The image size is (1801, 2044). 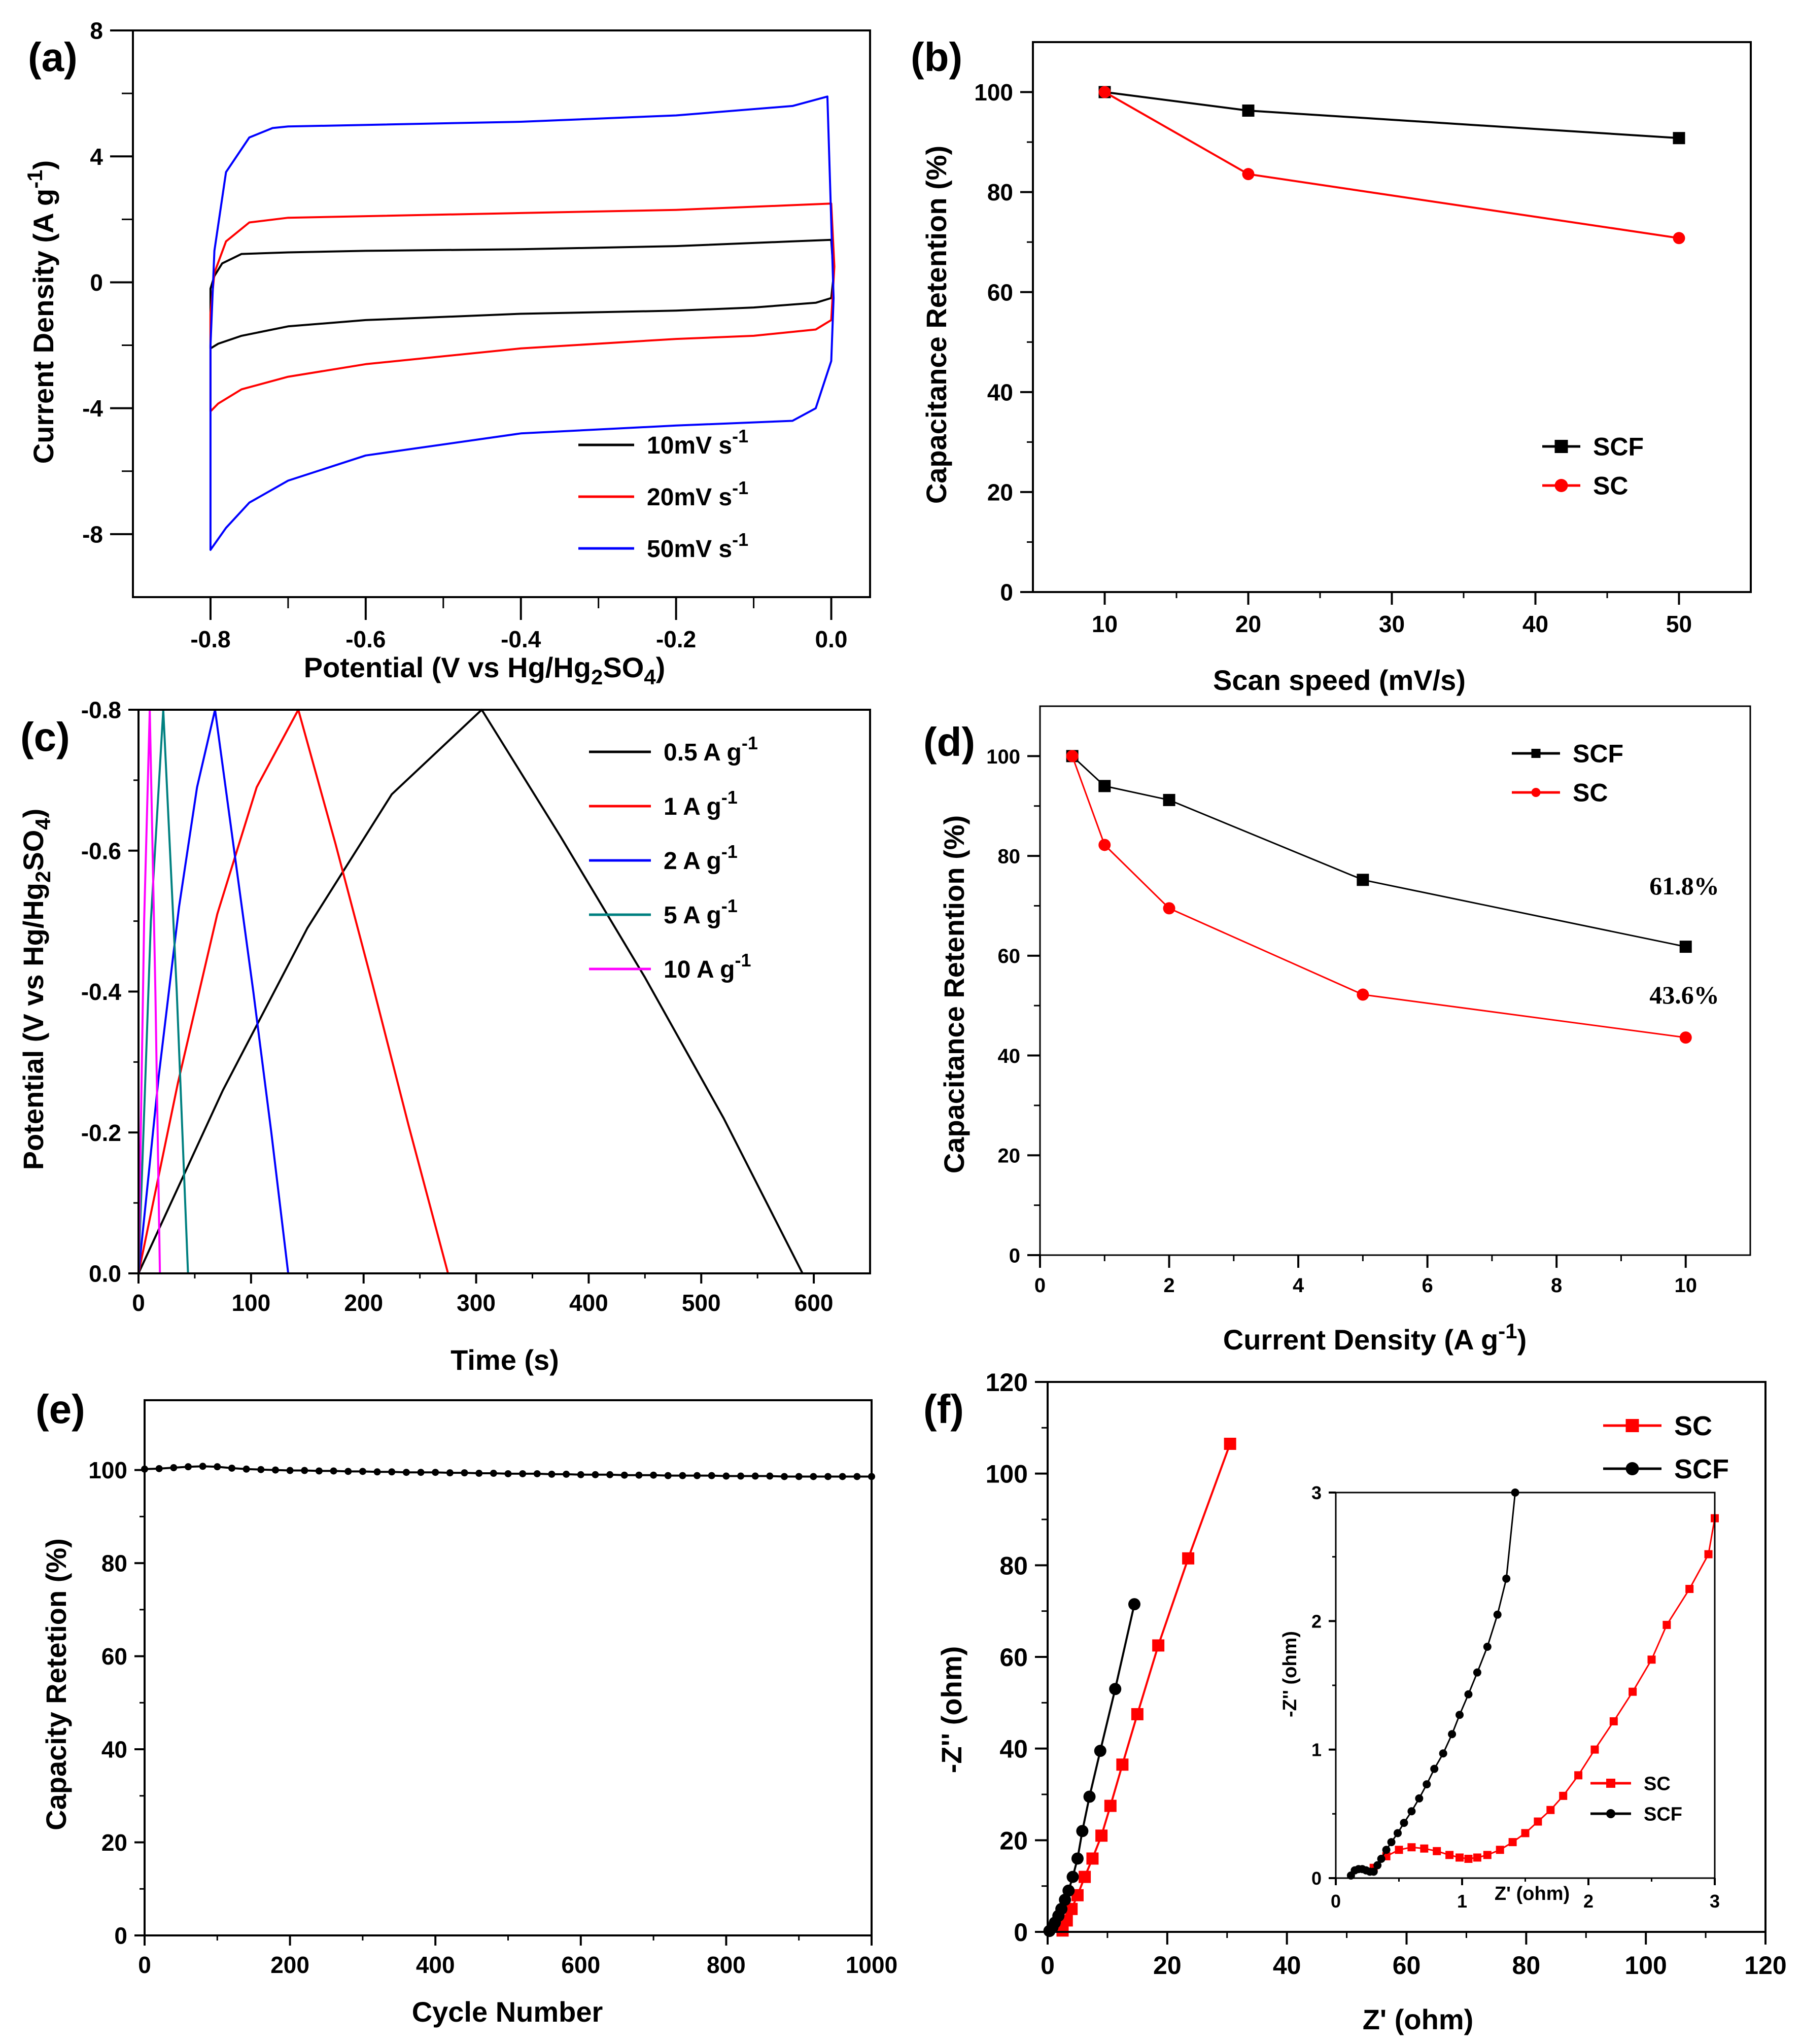 What do you see at coordinates (1567, 773) in the screenshot?
I see `panel-d-legend: SCF SC` at bounding box center [1567, 773].